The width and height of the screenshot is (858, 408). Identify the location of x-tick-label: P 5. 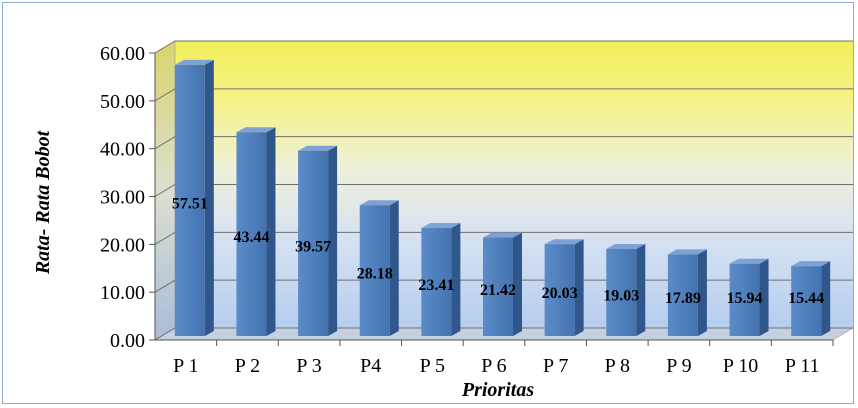
(432, 366).